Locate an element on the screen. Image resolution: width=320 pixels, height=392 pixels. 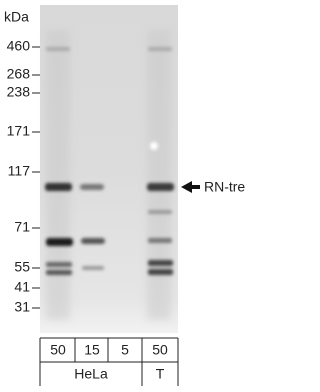
sample-name: HeLa is located at coordinates (91, 374).